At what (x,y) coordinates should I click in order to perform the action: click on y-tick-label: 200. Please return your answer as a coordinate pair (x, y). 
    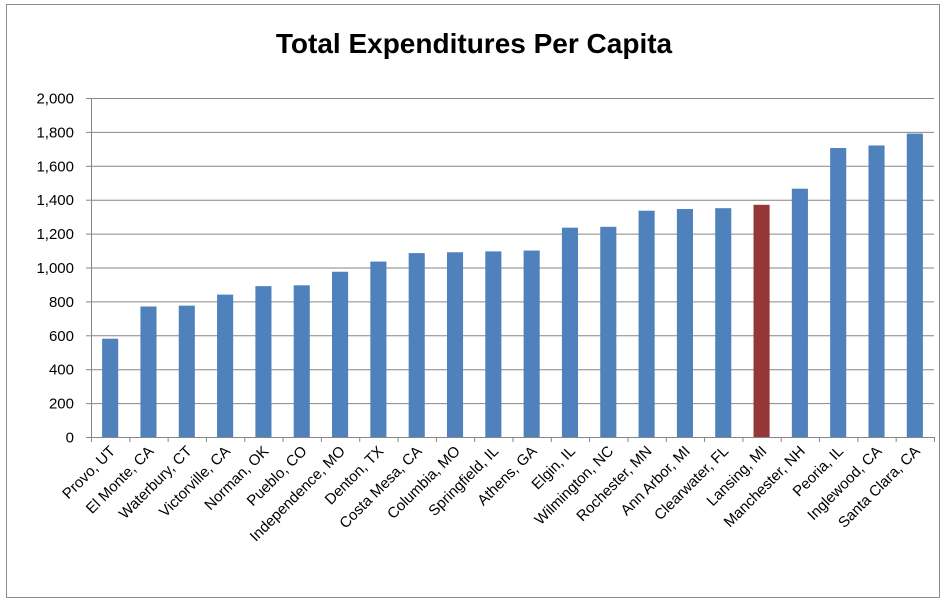
    Looking at the image, I should click on (61, 404).